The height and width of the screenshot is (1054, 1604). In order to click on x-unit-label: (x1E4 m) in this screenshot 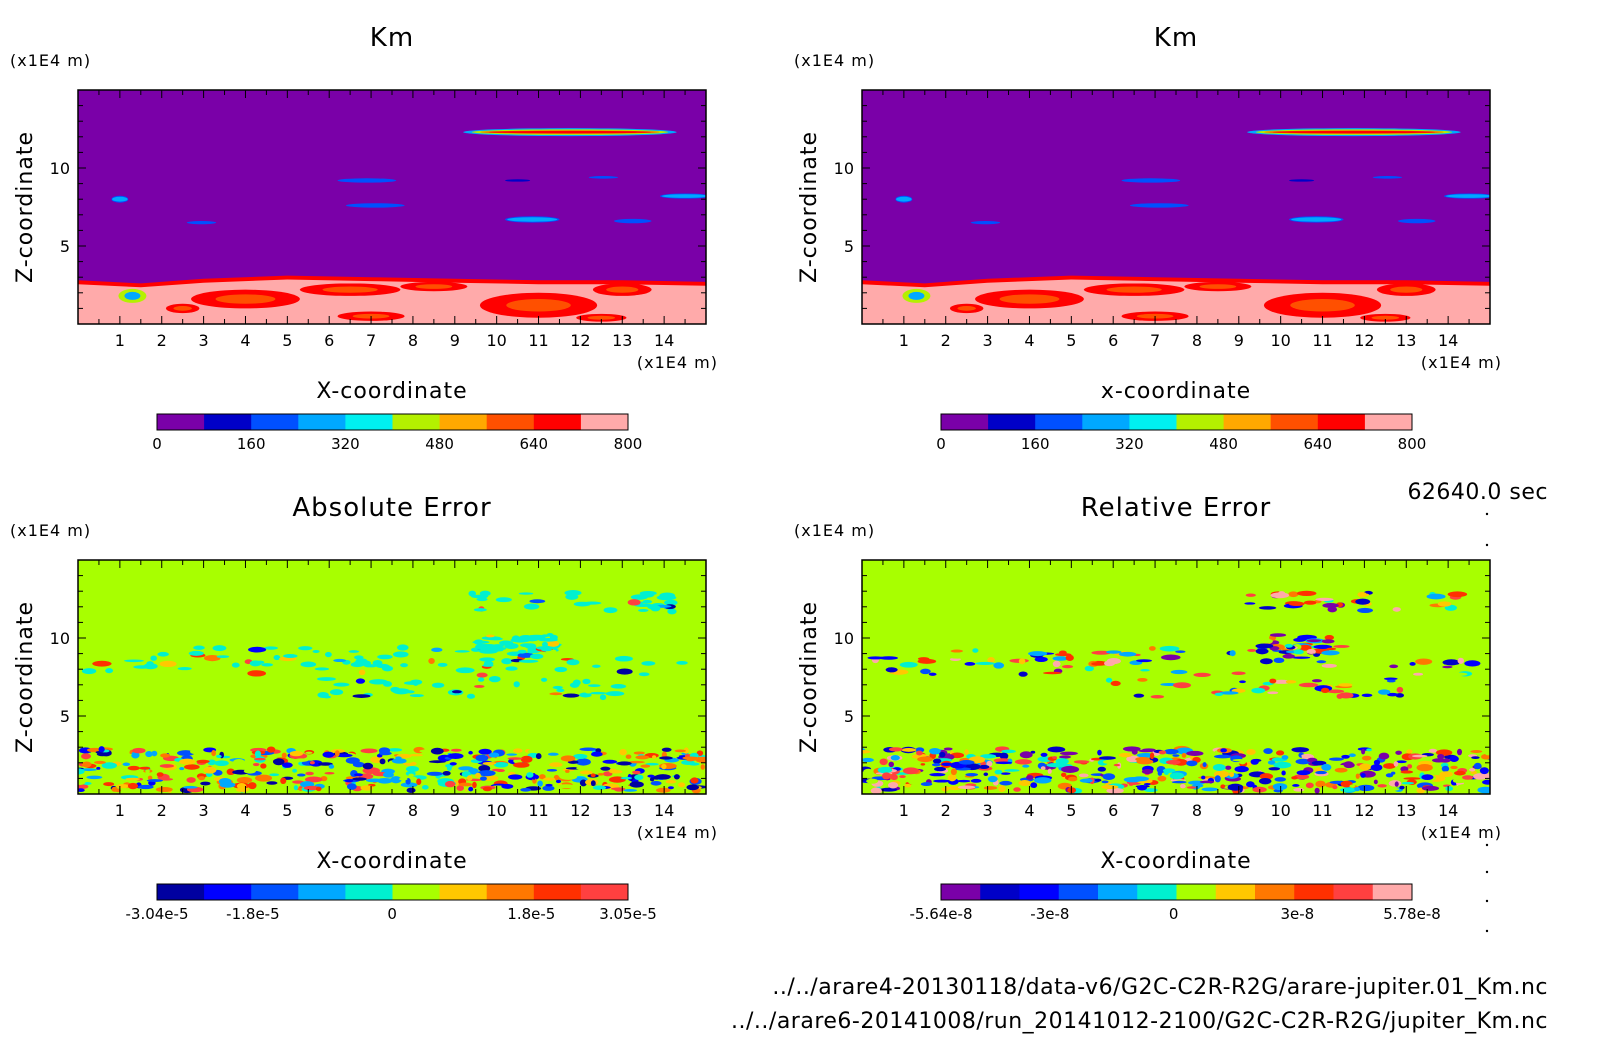, I will do `click(677, 832)`.